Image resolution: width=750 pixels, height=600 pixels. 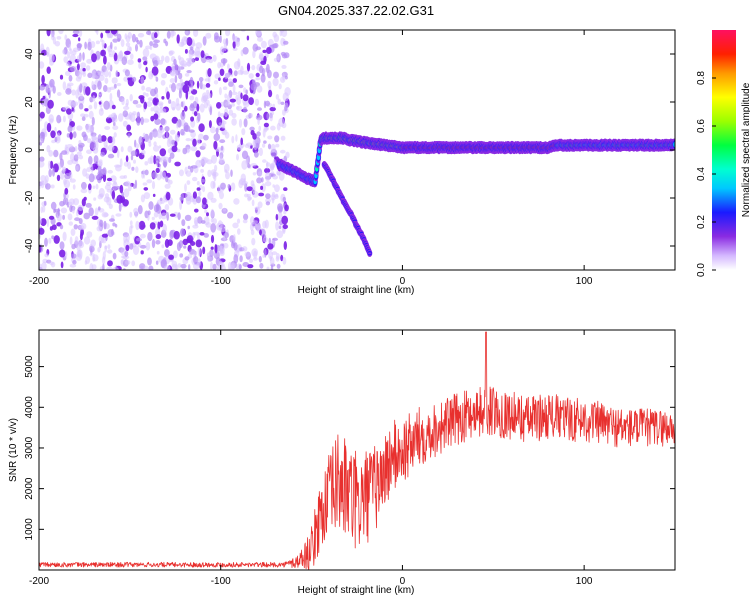 I want to click on colorbar-tick-label: 0.8, so click(x=701, y=78).